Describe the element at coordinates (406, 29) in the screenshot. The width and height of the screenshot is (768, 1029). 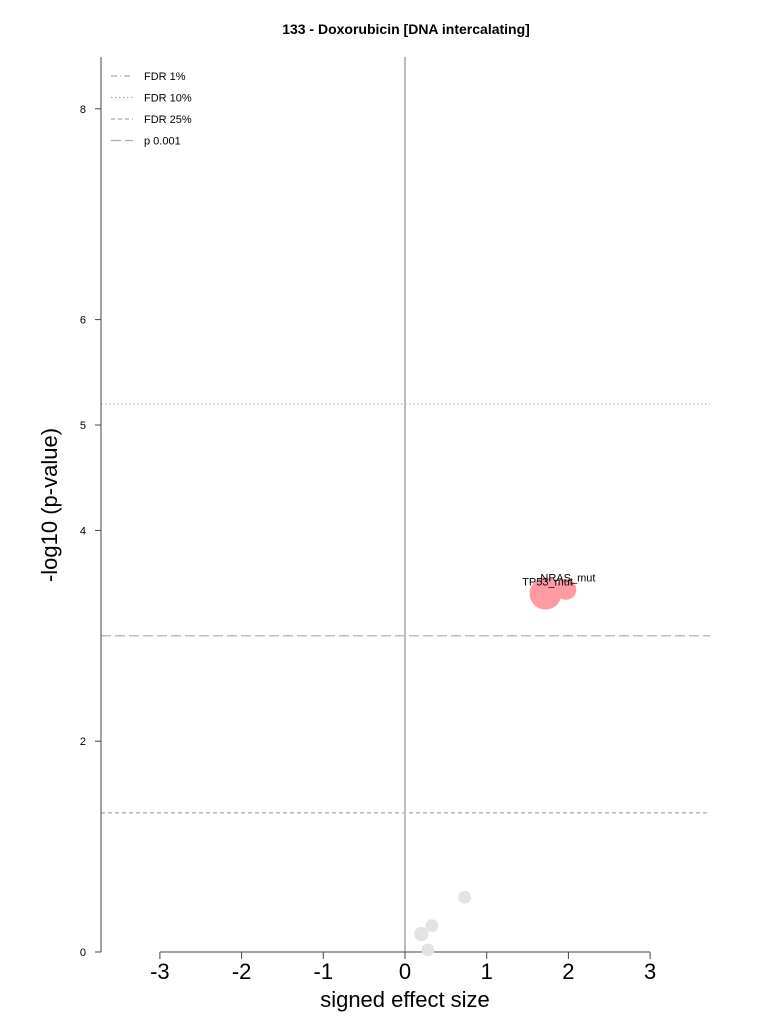
I see `chart-title: 133 - Doxorubicin [DNA intercalating]` at that location.